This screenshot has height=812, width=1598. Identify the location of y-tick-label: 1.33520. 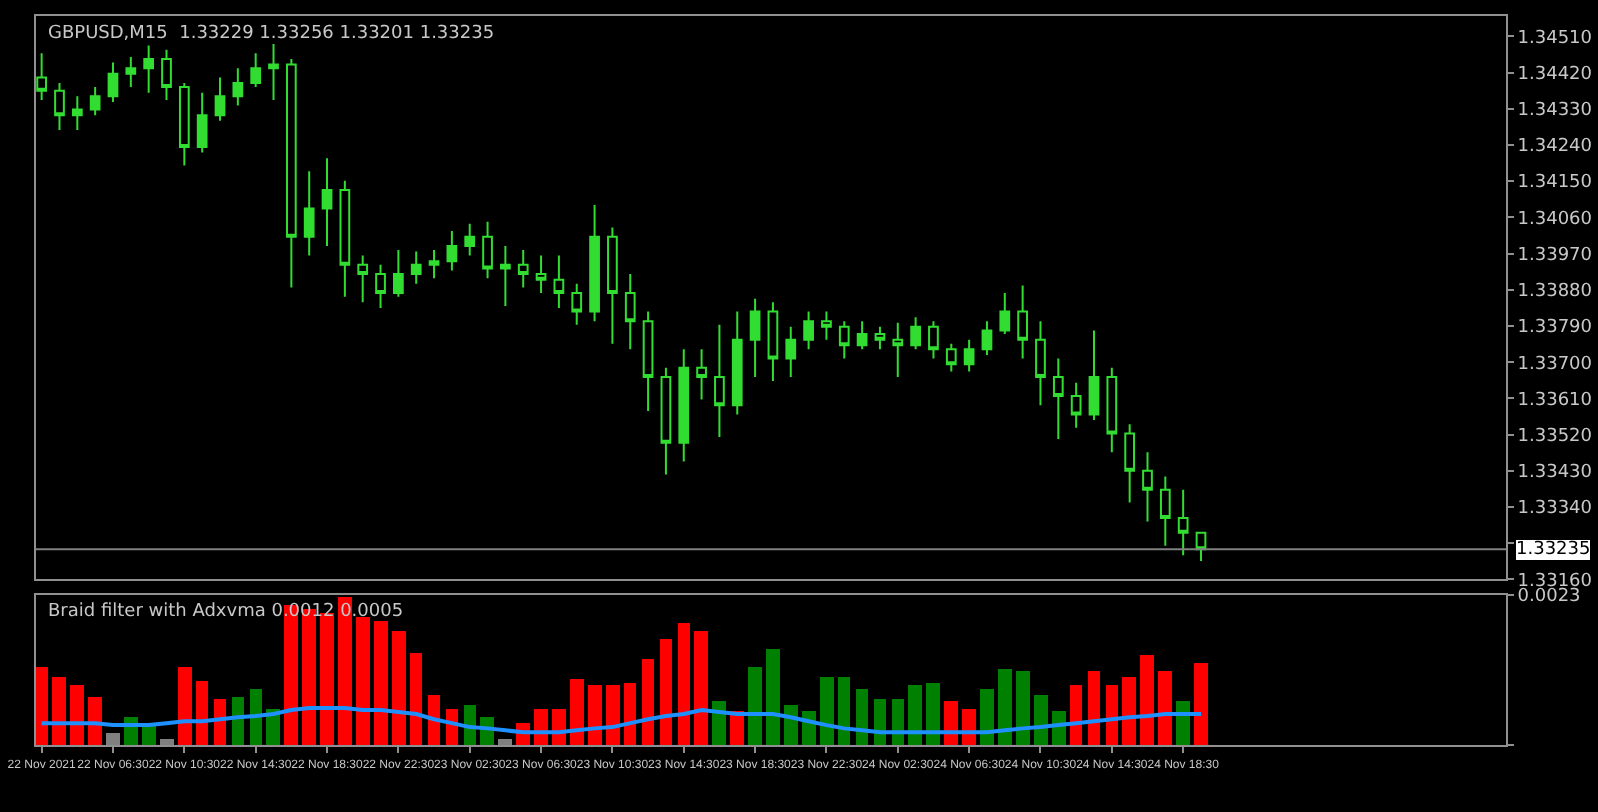
(1555, 436).